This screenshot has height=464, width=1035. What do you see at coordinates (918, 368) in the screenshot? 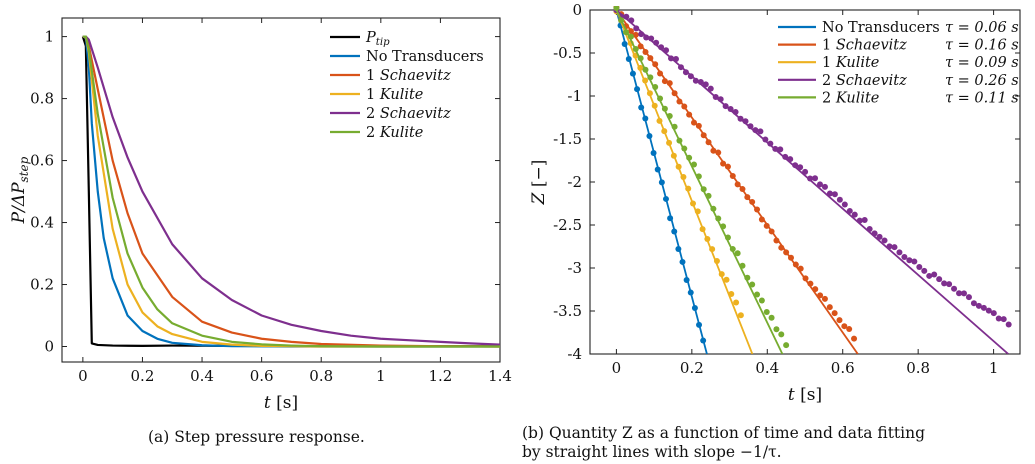
I see `chart-b-xtick-label: 0.8` at bounding box center [918, 368].